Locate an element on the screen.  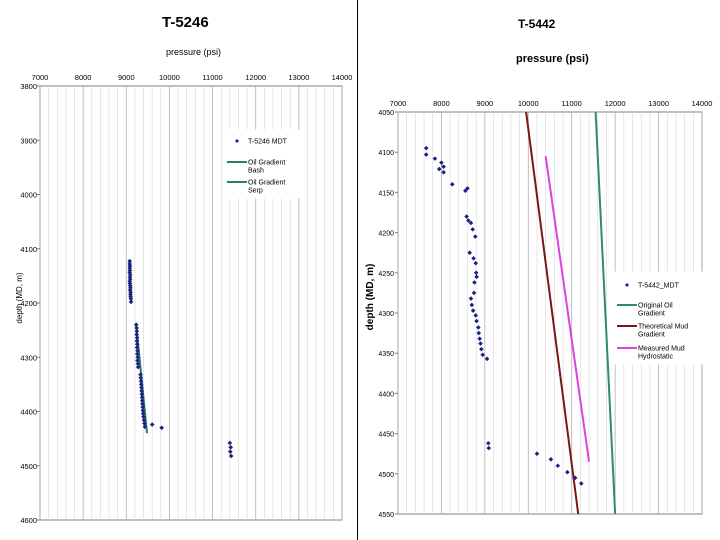
y-tick-label: 4500 is located at coordinates (386, 475).